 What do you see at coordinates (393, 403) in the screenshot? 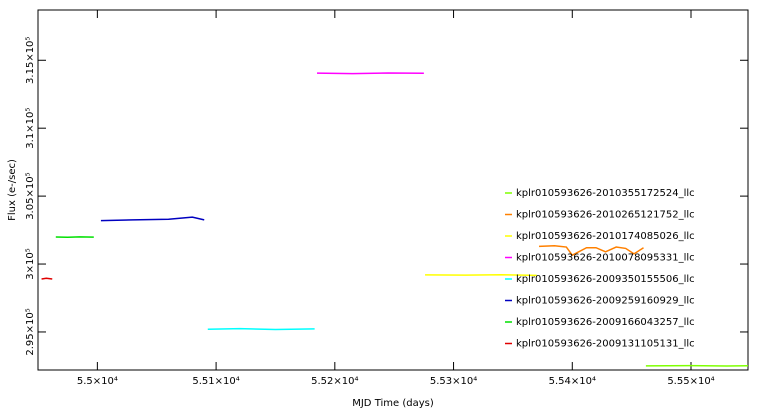
I see `x-axis-label: MJD Time (days)` at bounding box center [393, 403].